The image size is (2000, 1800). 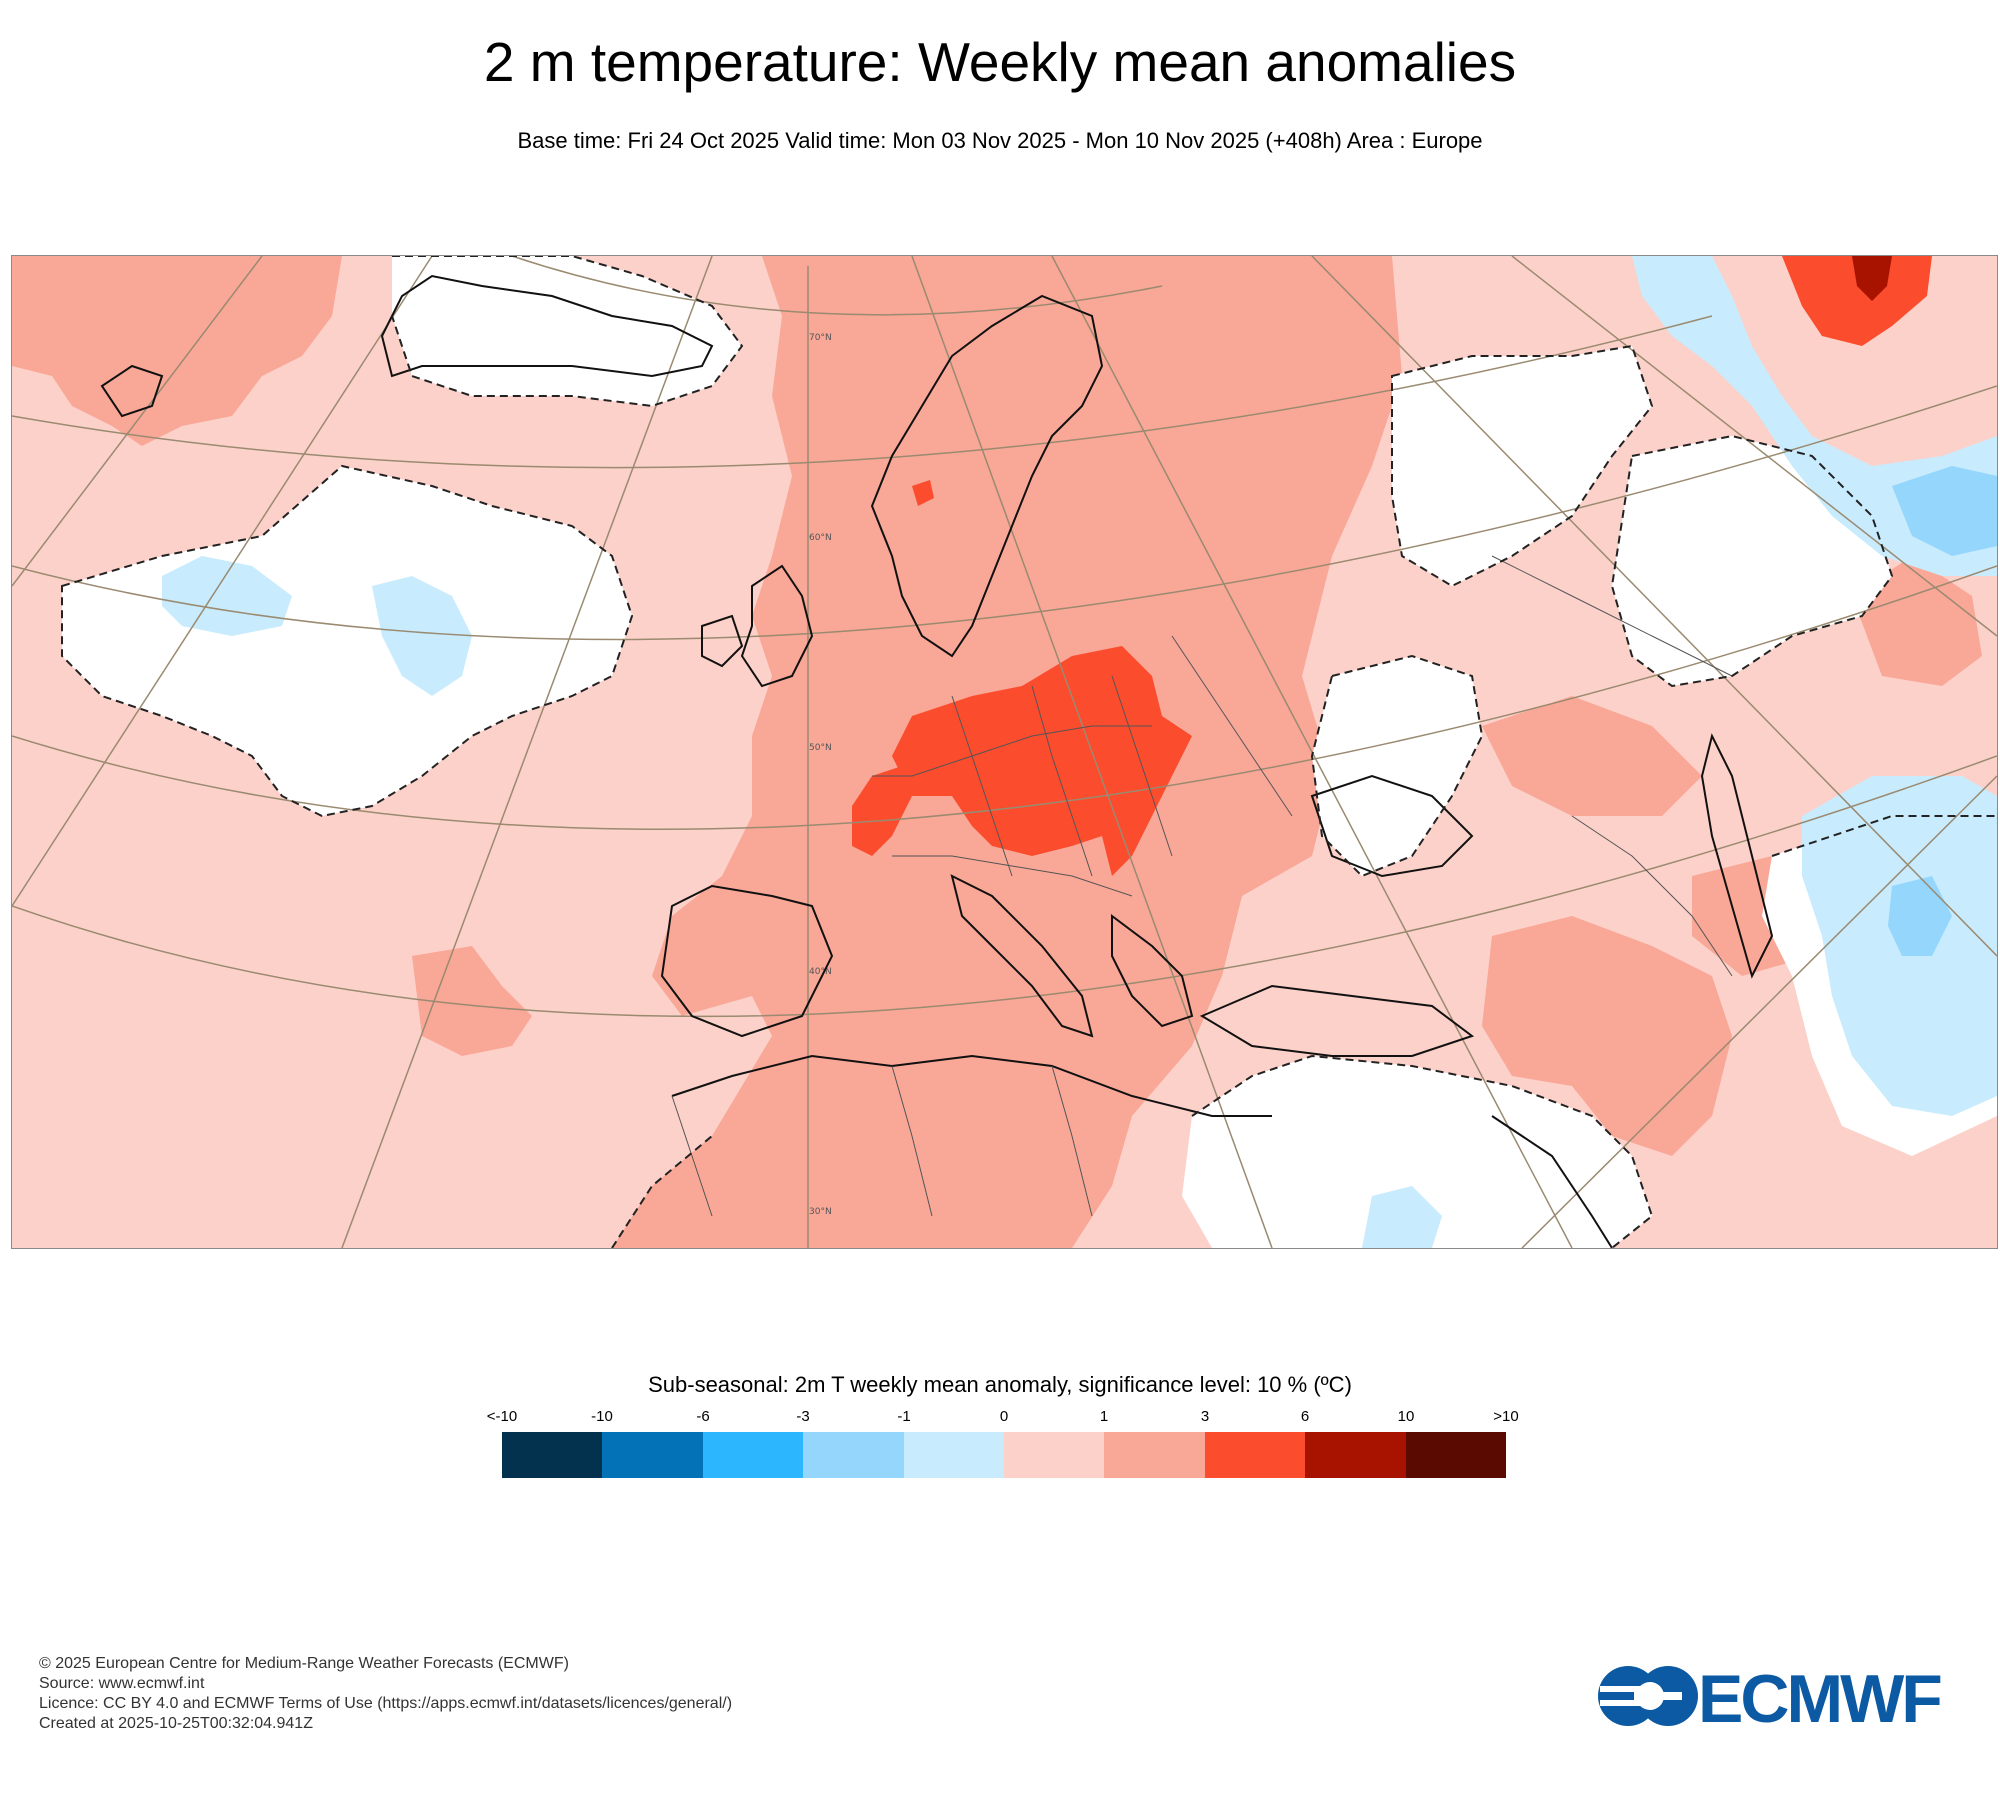 I want to click on coast-italy, so click(x=1022, y=956).